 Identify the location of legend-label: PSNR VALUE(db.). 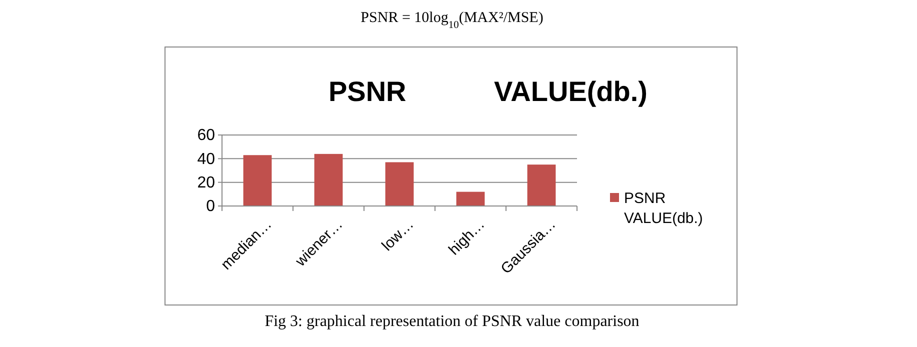
(663, 208).